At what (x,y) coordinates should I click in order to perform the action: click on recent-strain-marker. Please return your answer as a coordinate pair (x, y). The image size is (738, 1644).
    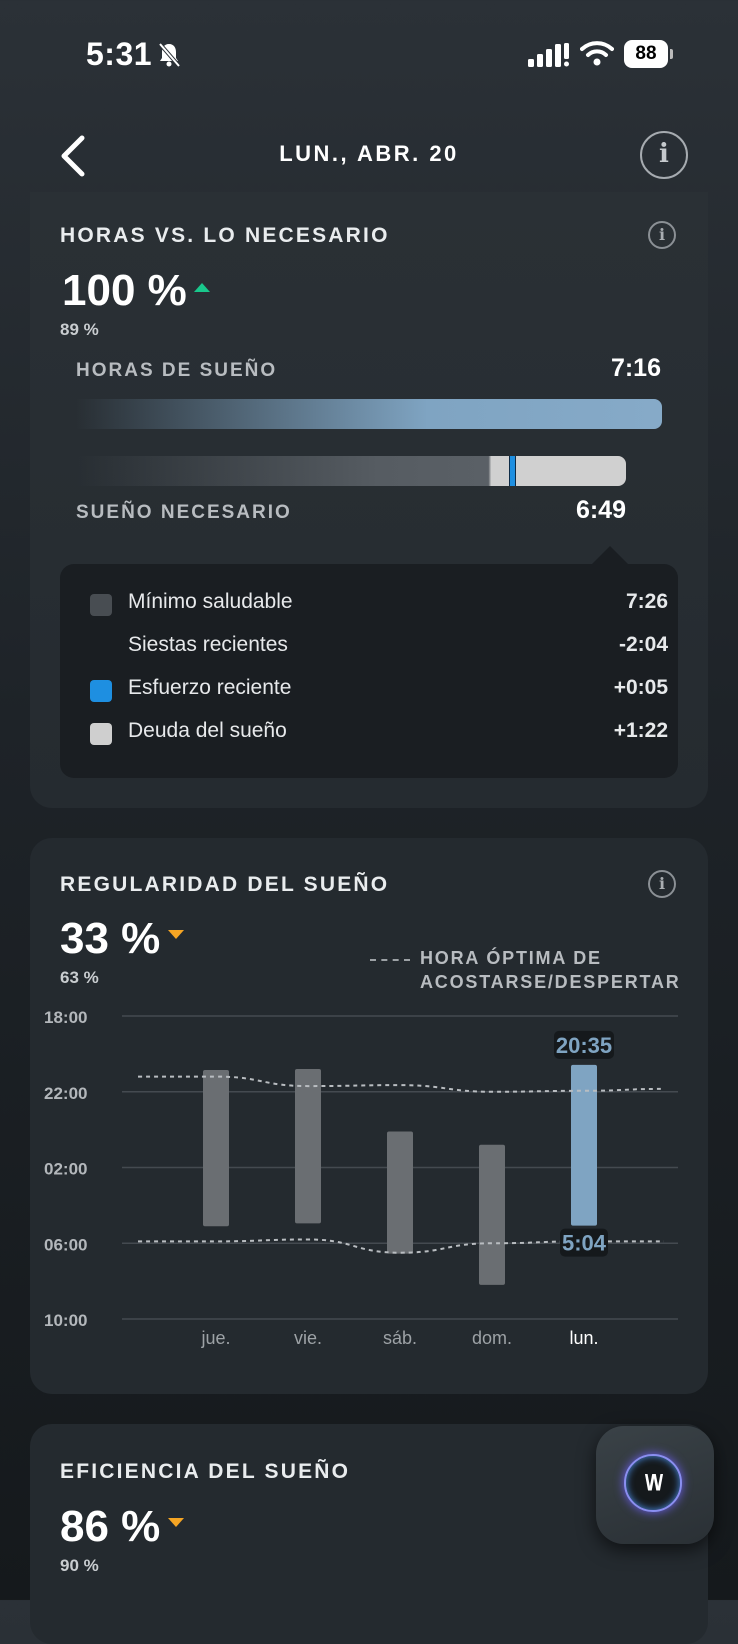
    Looking at the image, I should click on (512, 471).